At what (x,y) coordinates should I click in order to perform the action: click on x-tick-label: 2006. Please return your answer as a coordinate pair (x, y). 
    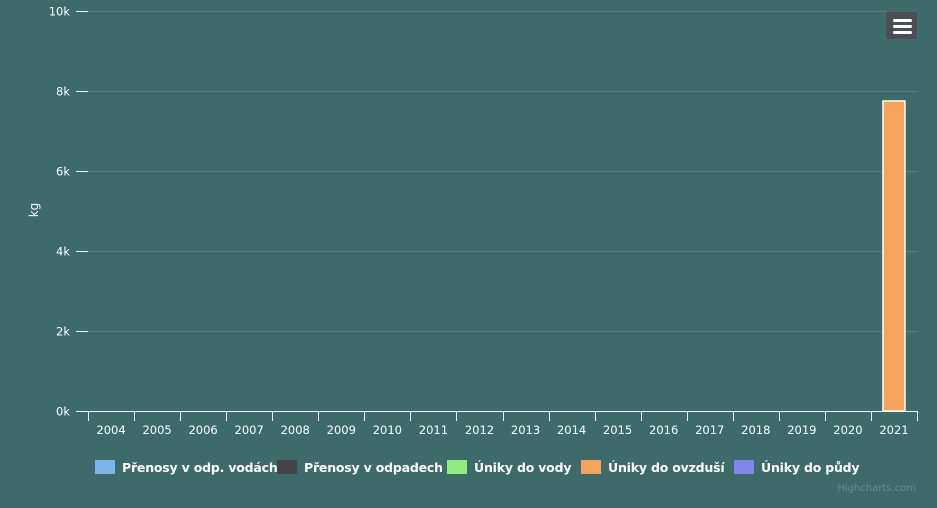
    Looking at the image, I should click on (202, 430).